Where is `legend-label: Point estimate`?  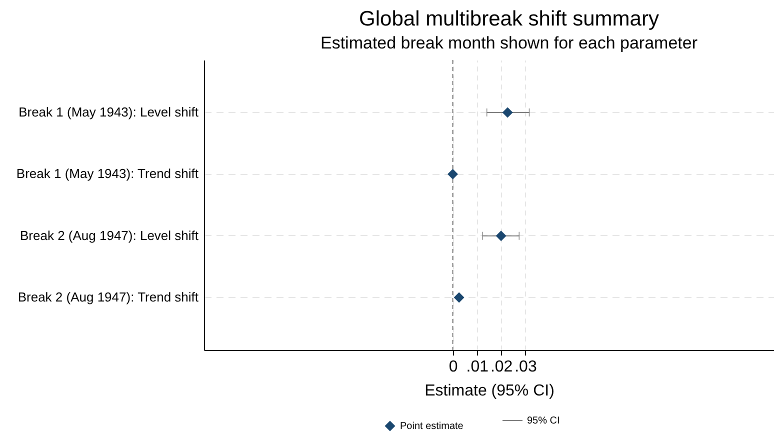
legend-label: Point estimate is located at coordinates (432, 426).